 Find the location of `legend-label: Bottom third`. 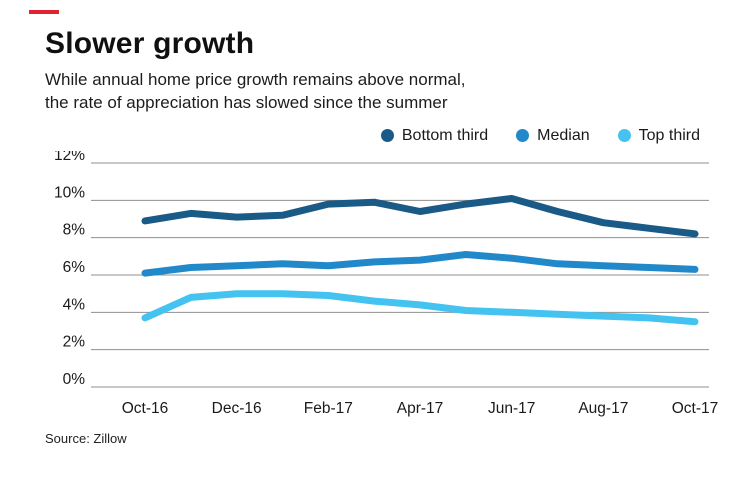

legend-label: Bottom third is located at coordinates (445, 135).